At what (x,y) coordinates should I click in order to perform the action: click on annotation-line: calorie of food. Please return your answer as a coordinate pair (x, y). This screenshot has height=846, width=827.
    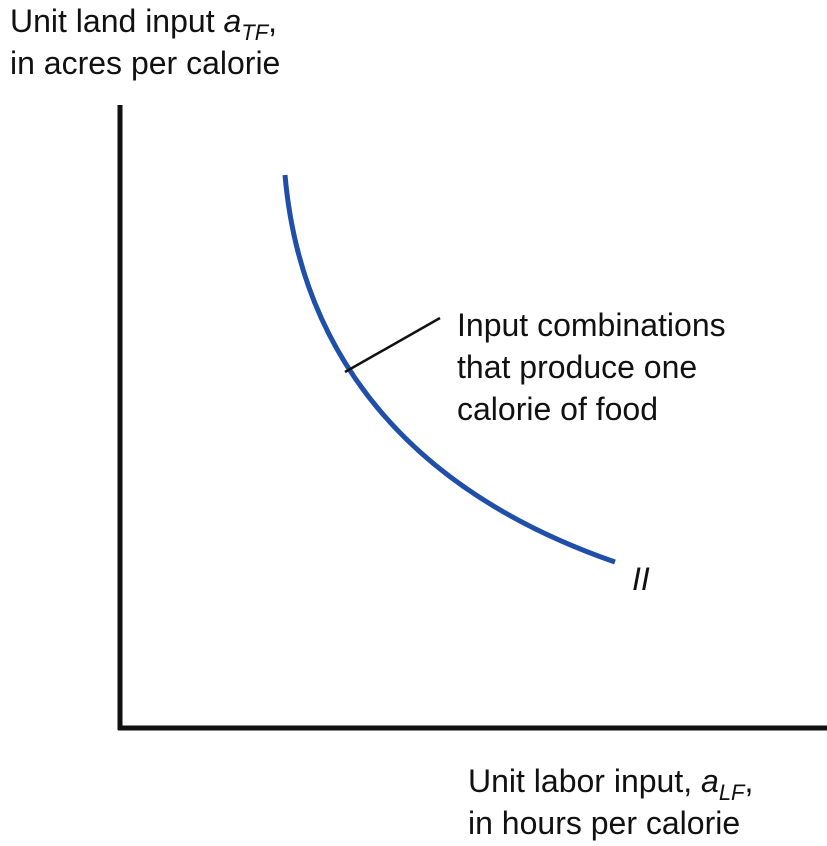
    Looking at the image, I should click on (557, 409).